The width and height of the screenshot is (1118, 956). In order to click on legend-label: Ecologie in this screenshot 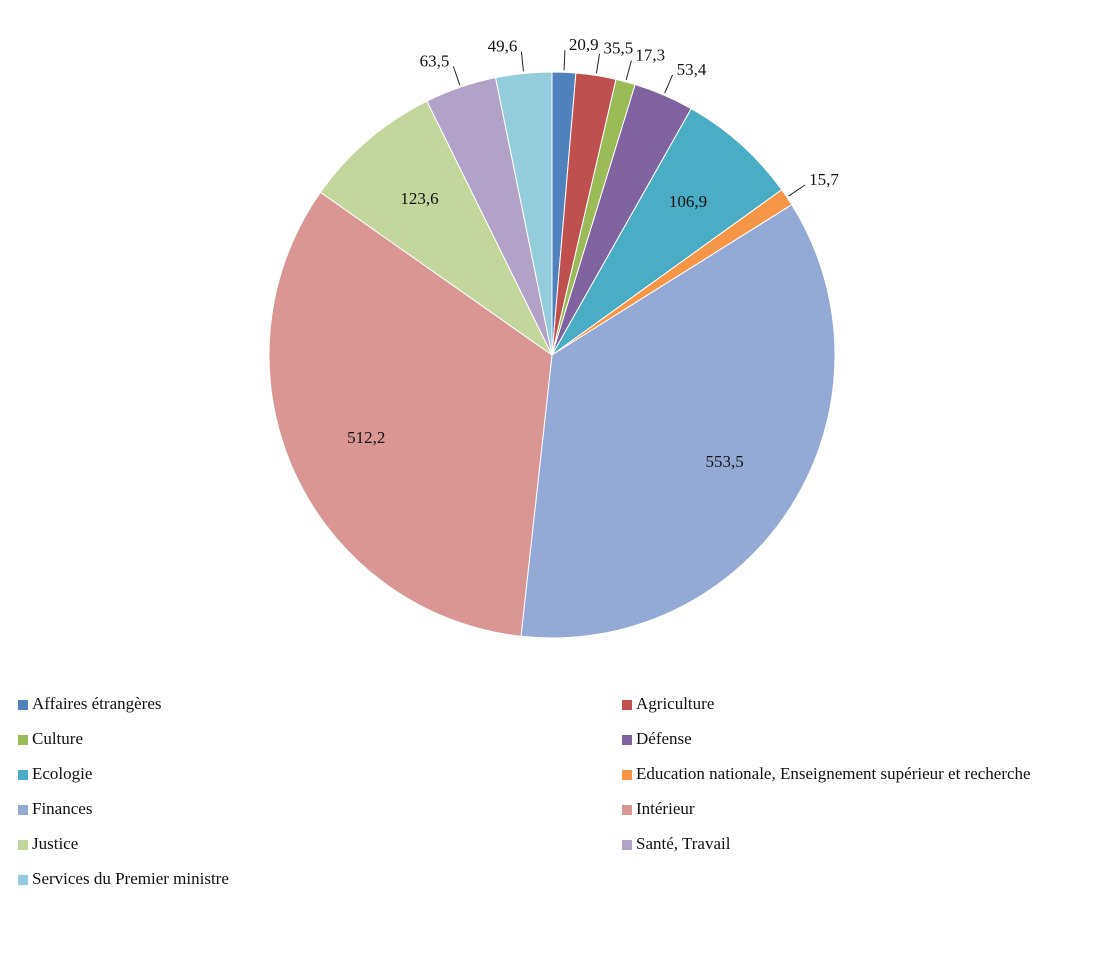, I will do `click(62, 773)`.